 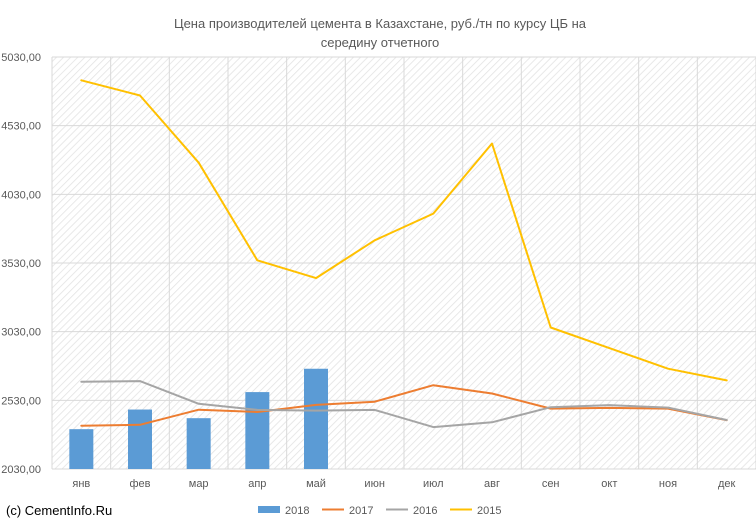 What do you see at coordinates (139, 484) in the screenshot?
I see `x-tick-label: фев` at bounding box center [139, 484].